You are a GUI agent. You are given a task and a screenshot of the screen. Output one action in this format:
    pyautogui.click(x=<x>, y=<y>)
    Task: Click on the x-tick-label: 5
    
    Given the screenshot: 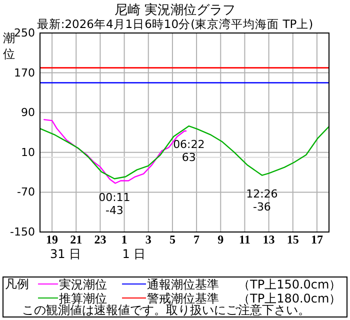 What is the action you would take?
    pyautogui.click(x=172, y=239)
    